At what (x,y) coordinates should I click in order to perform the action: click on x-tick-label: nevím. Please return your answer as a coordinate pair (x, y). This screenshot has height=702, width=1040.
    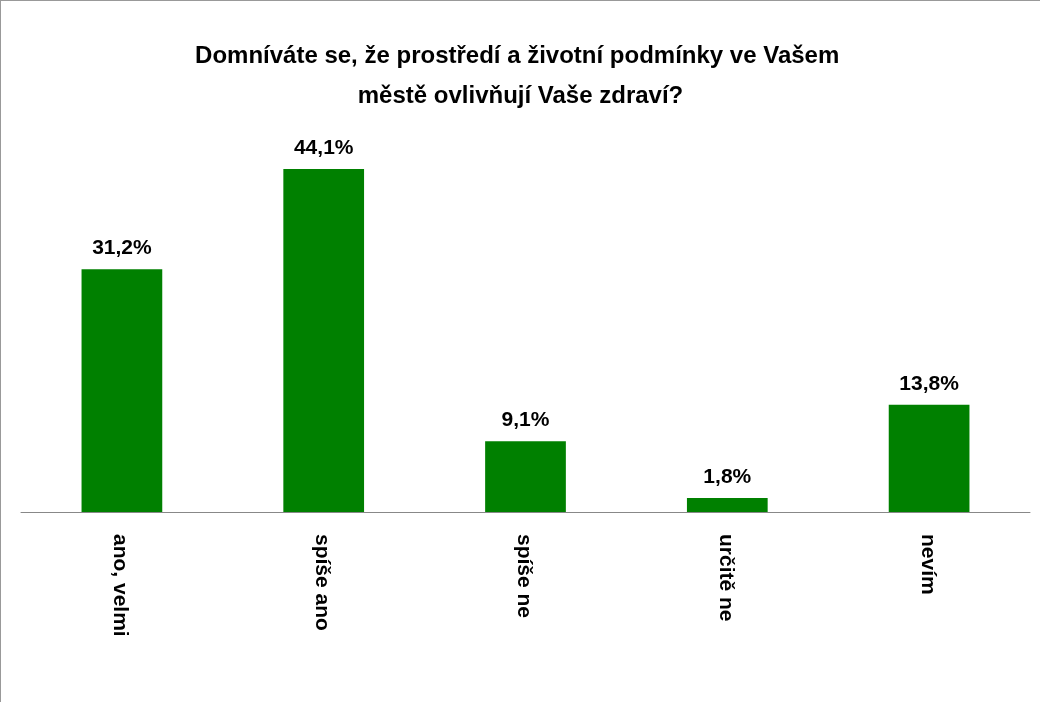
    Looking at the image, I should click on (929, 564).